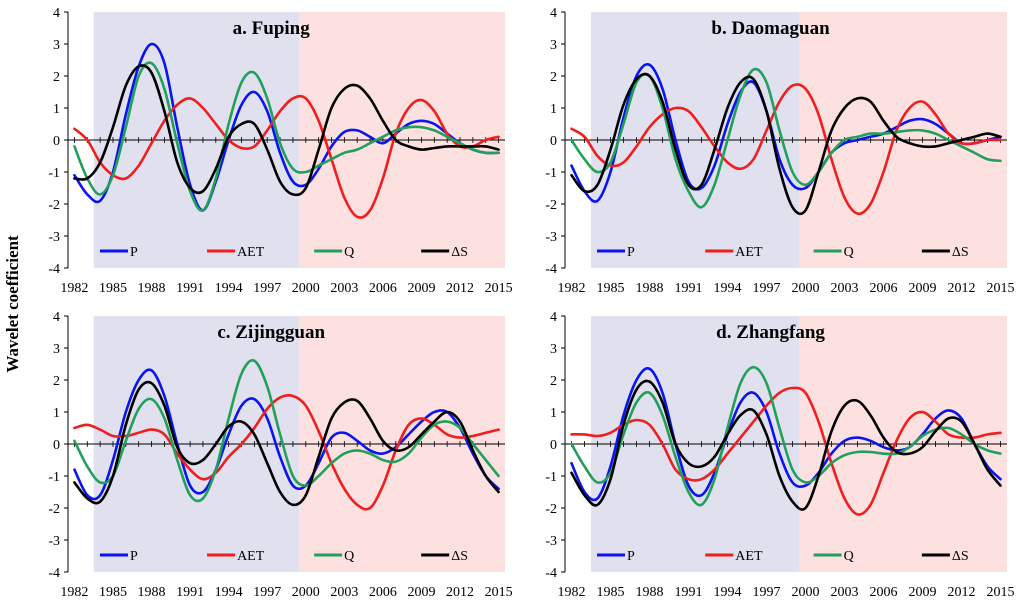  Describe the element at coordinates (770, 332) in the screenshot. I see `panel-title: d. Zhangfang` at that location.